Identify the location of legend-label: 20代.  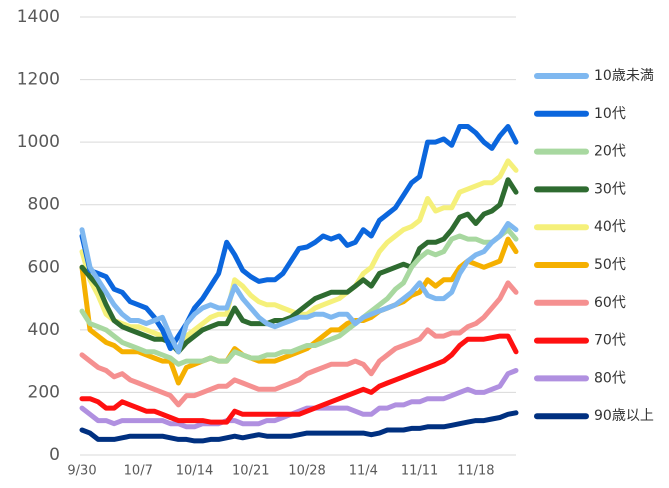
(610, 152).